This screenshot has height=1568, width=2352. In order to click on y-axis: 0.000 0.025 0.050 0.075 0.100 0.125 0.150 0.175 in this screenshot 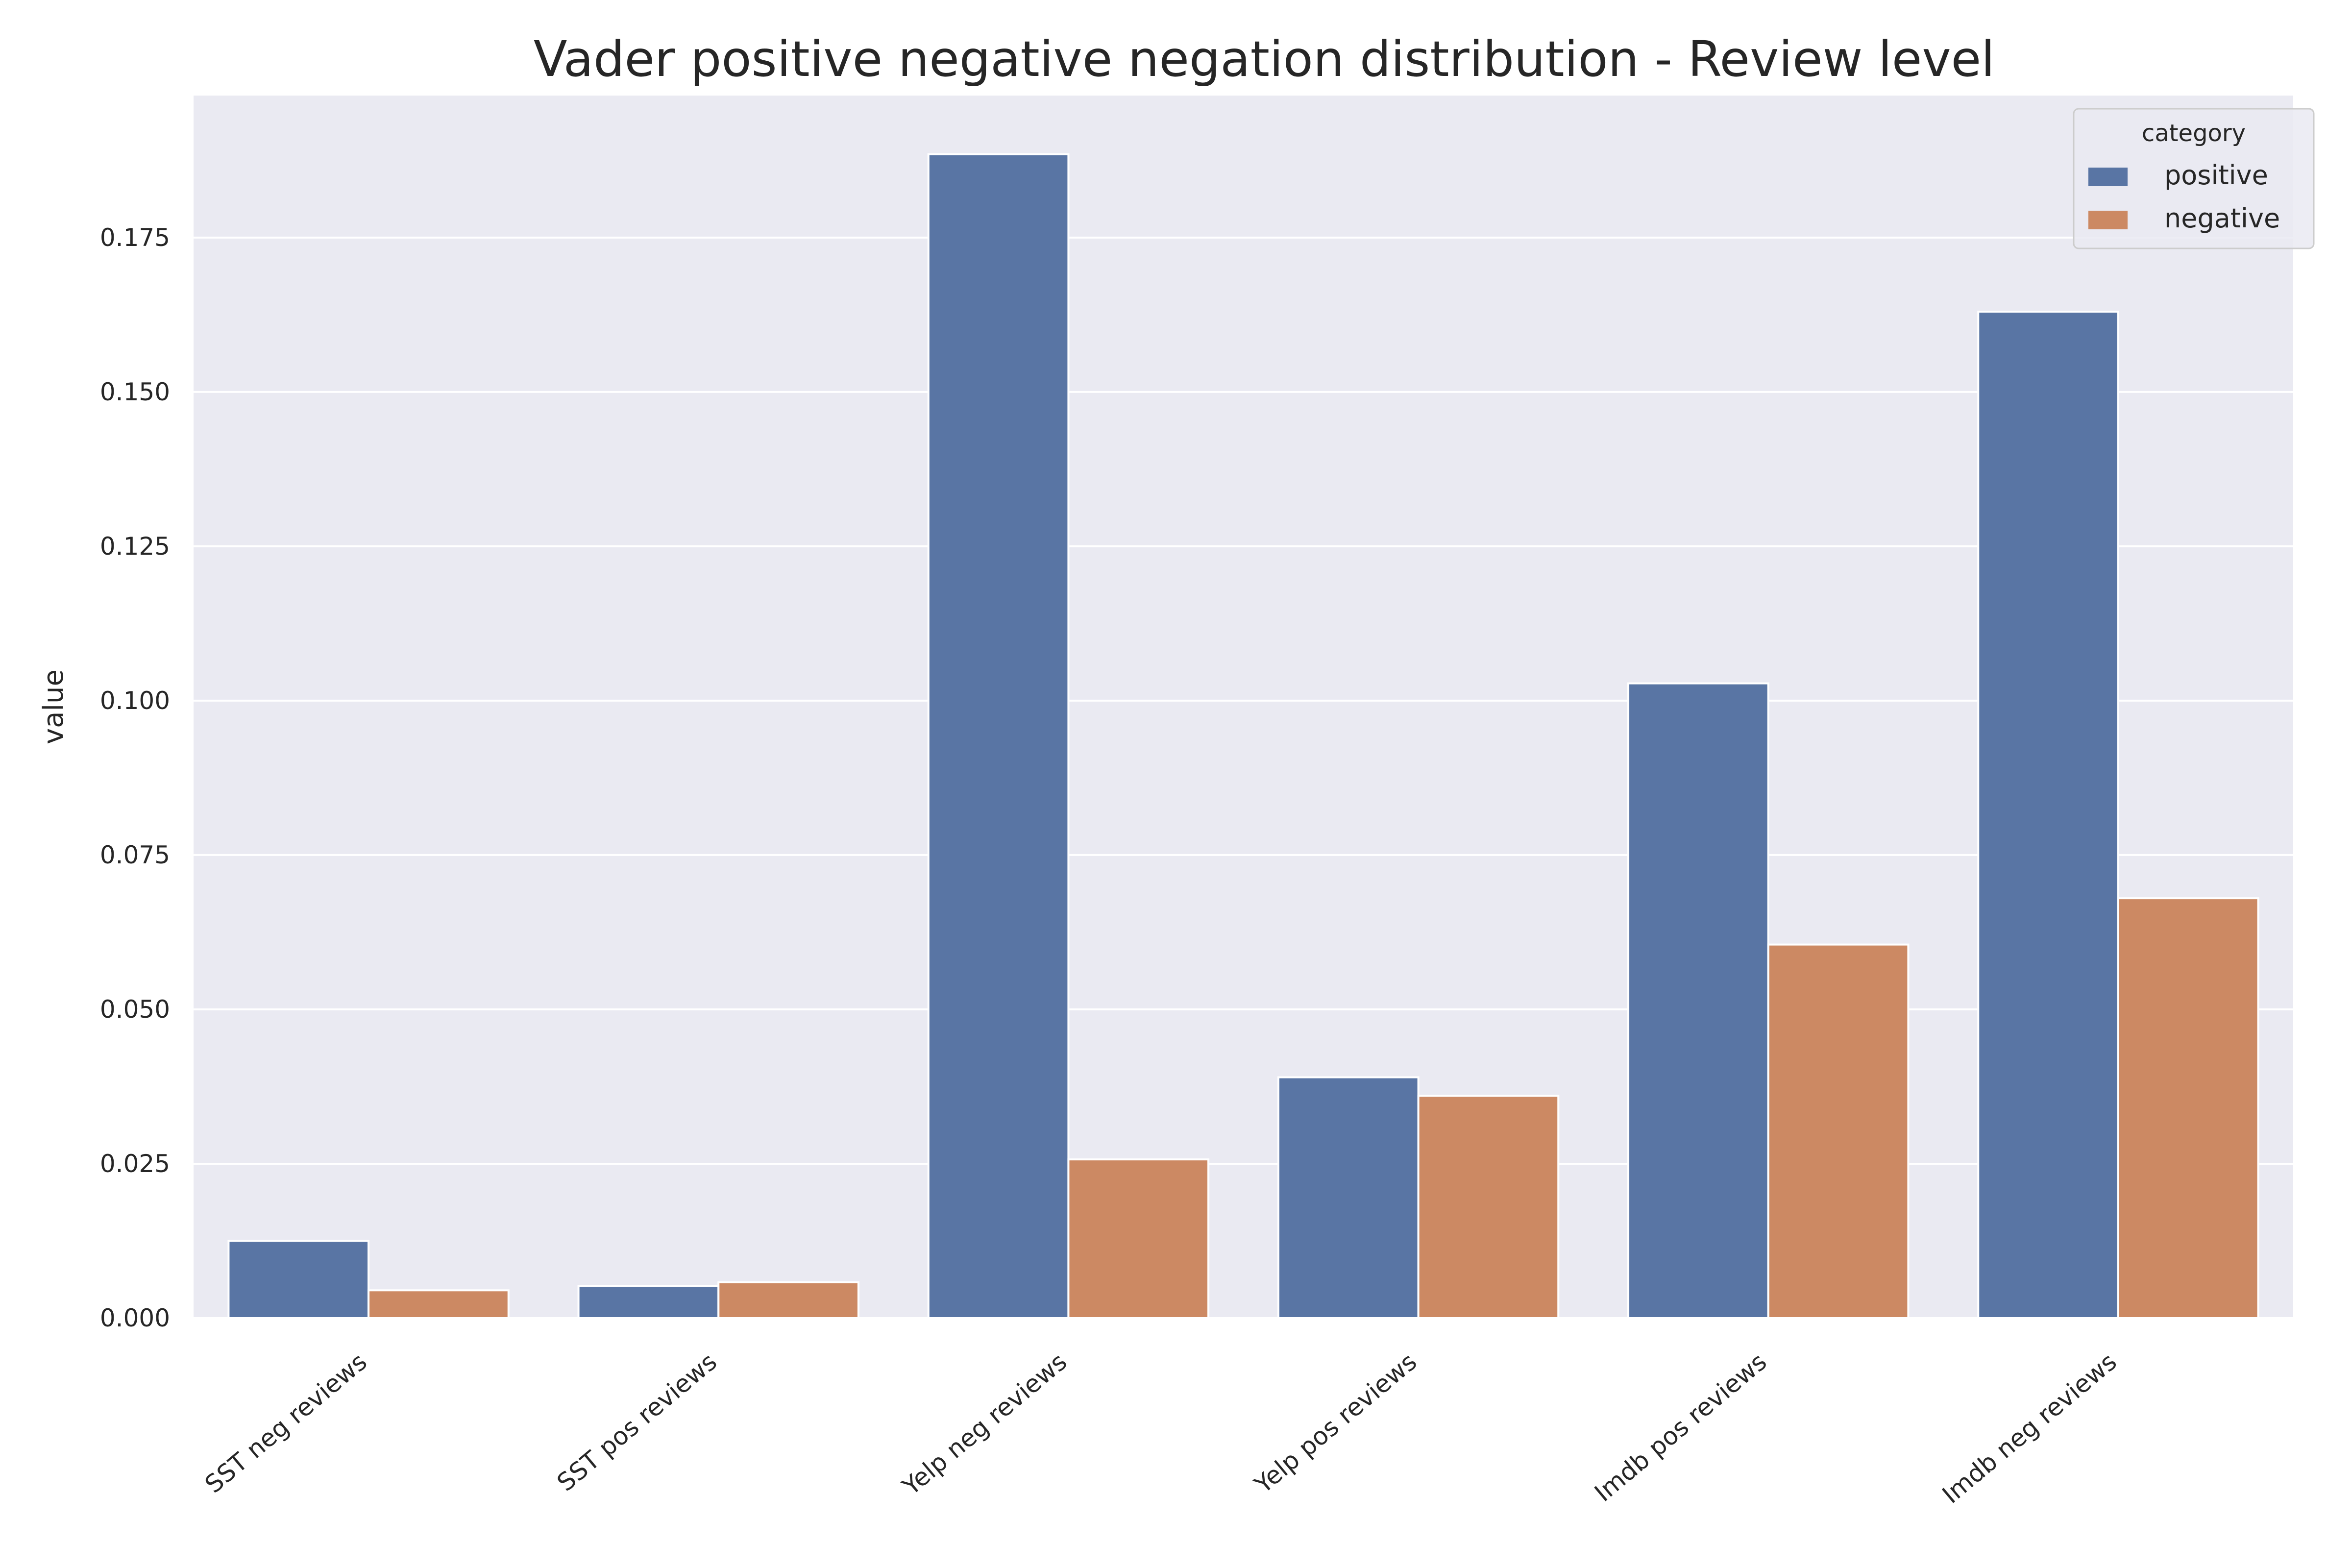, I will do `click(135, 777)`.